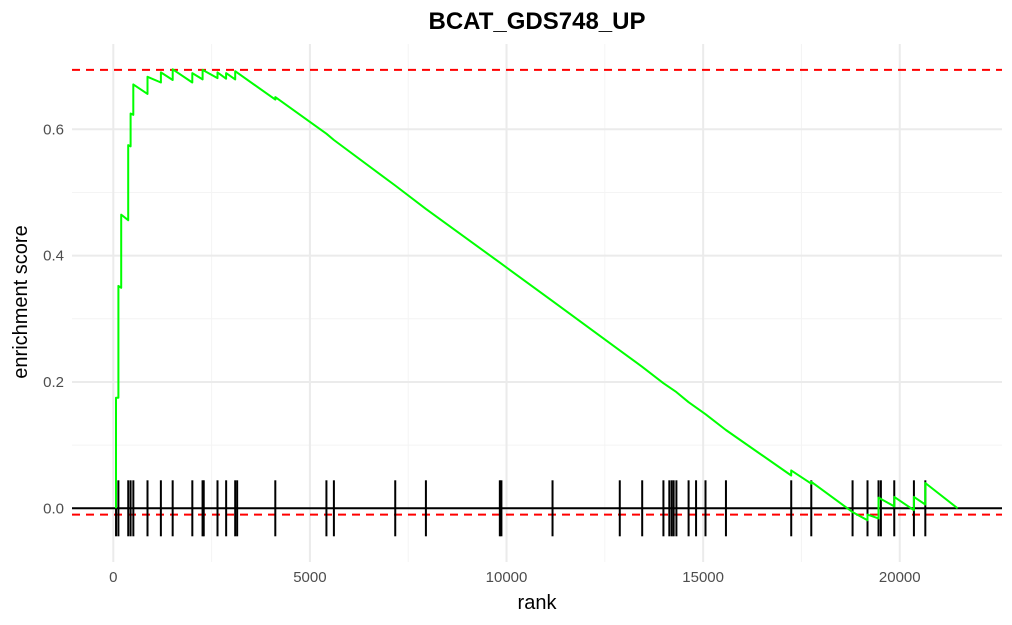  Describe the element at coordinates (53, 129) in the screenshot. I see `y-tick-label: 0.6` at that location.